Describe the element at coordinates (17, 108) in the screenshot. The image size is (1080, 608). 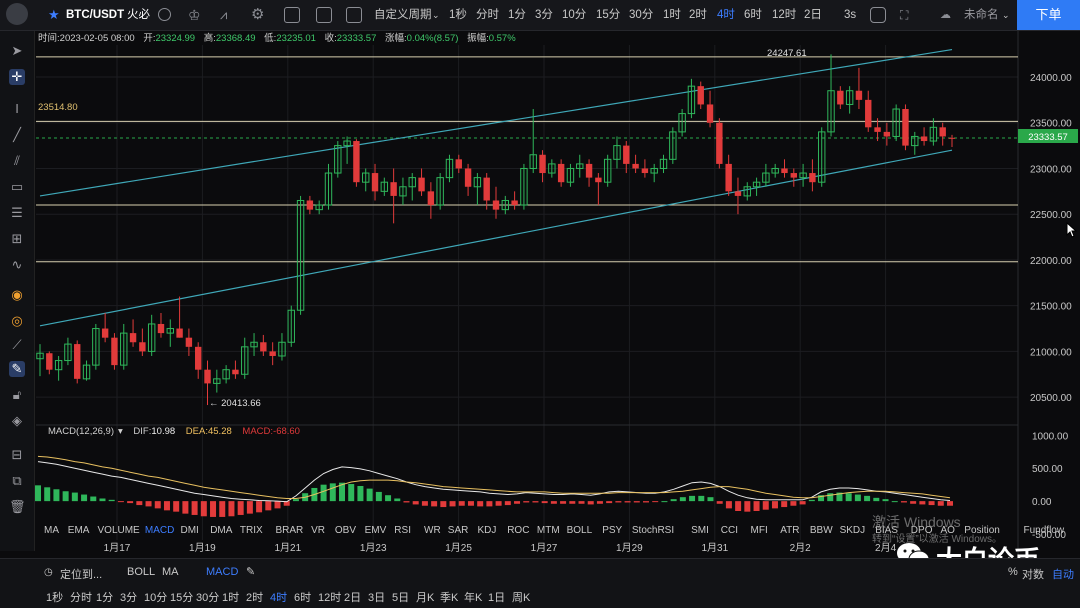
I see `text-tool-icon: I` at that location.